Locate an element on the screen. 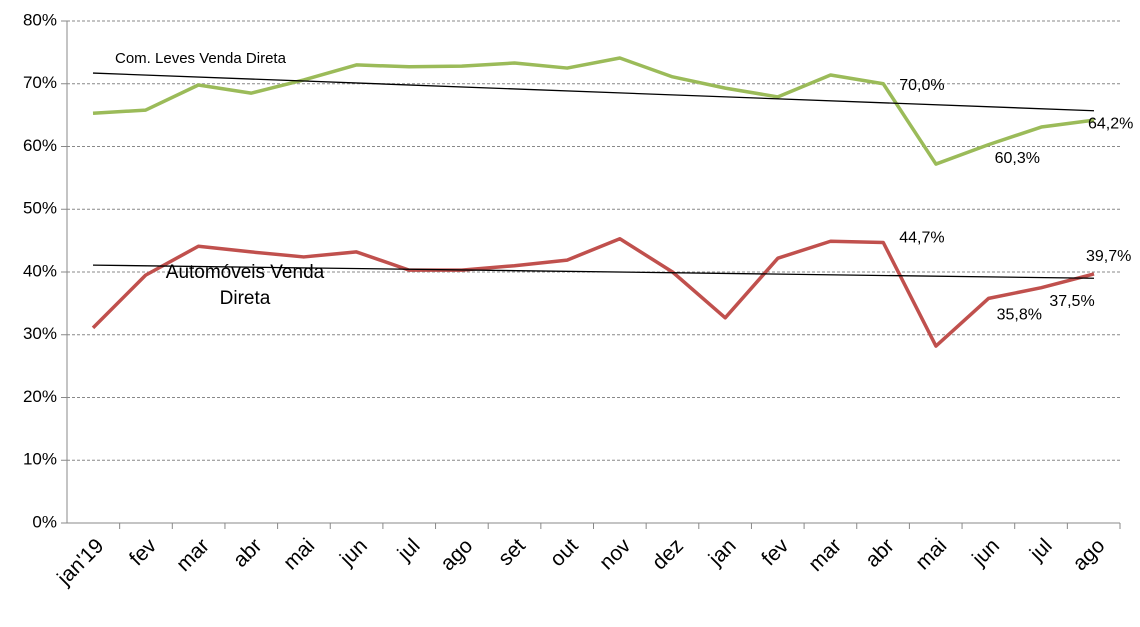  y-tick-label: 50% is located at coordinates (40, 208).